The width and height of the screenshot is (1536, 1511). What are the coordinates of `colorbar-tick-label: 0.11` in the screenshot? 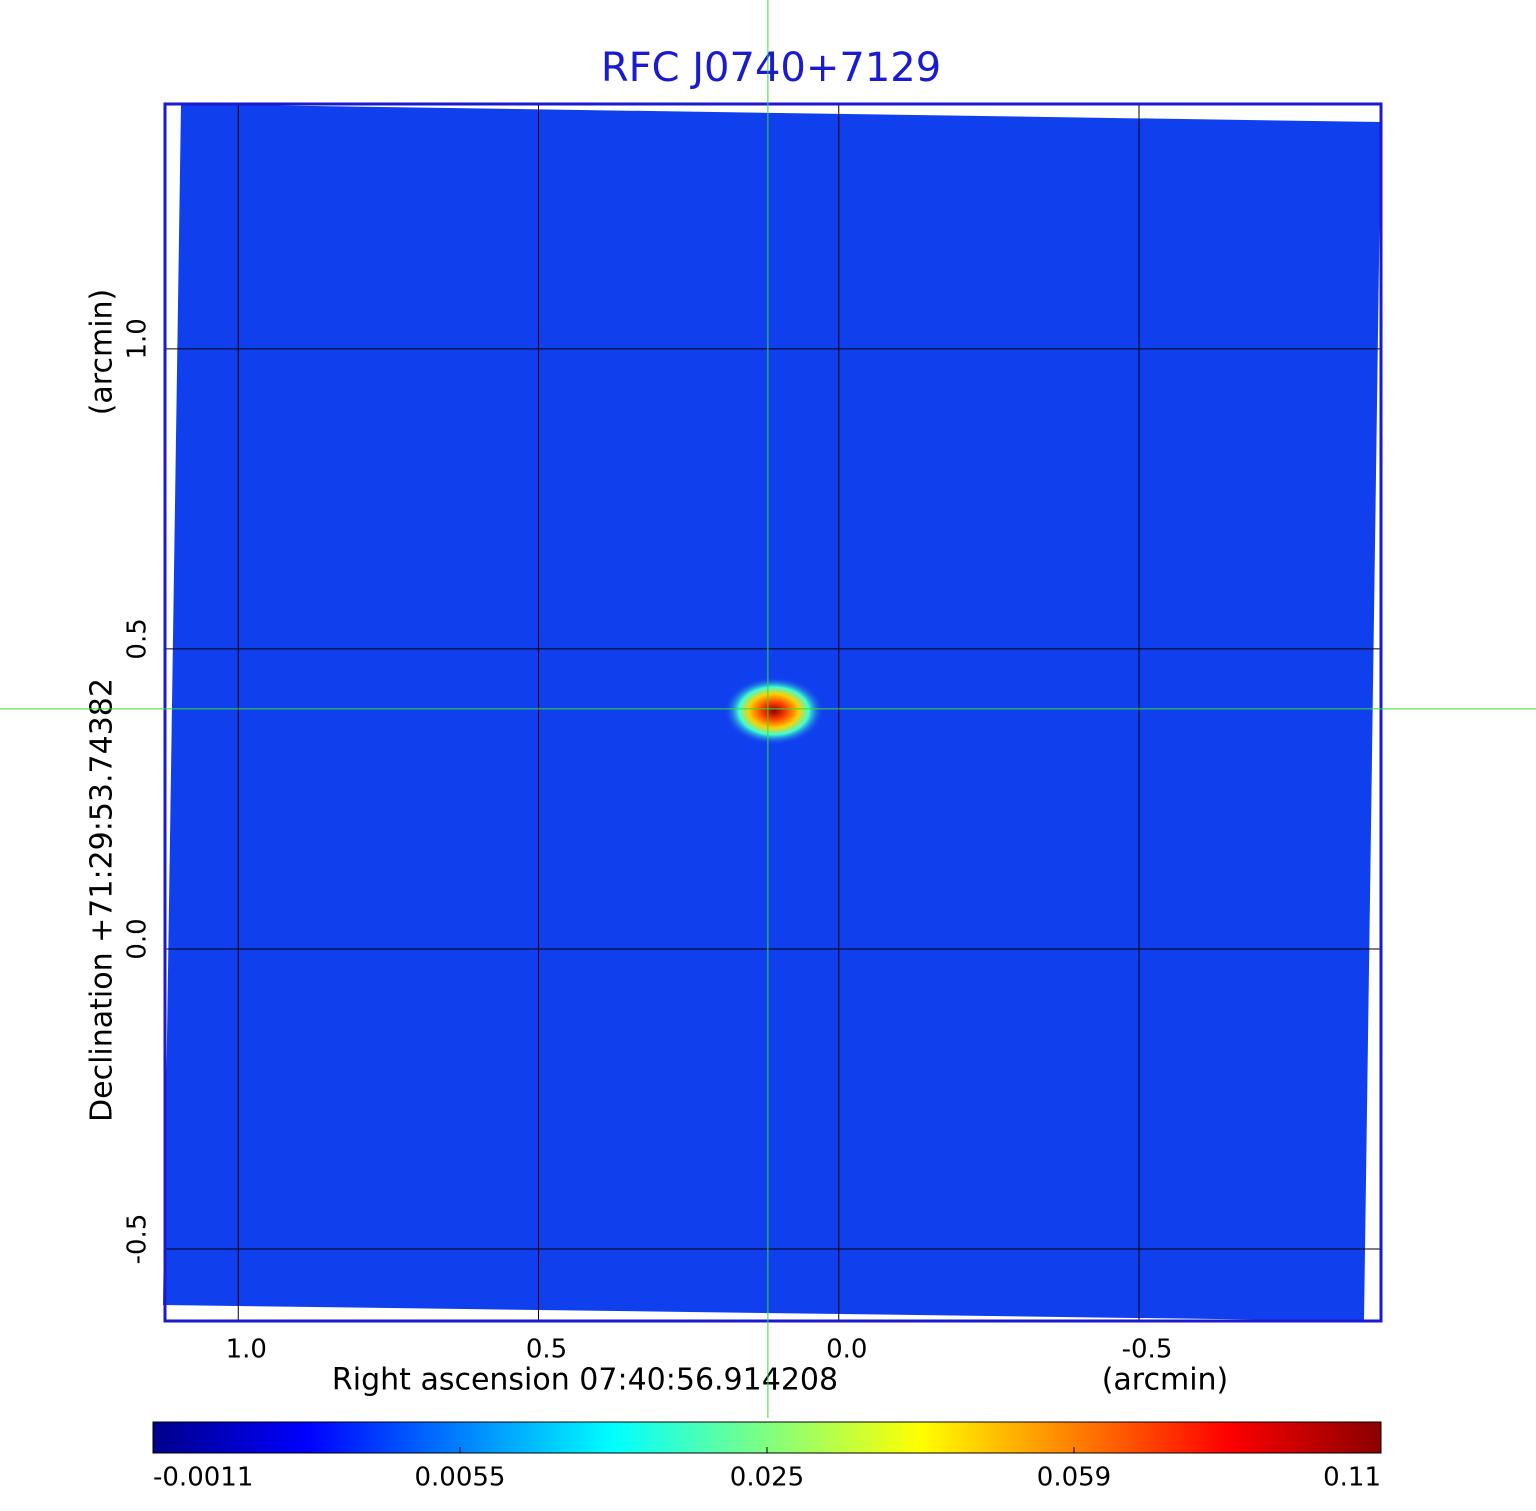 It's located at (1352, 1478).